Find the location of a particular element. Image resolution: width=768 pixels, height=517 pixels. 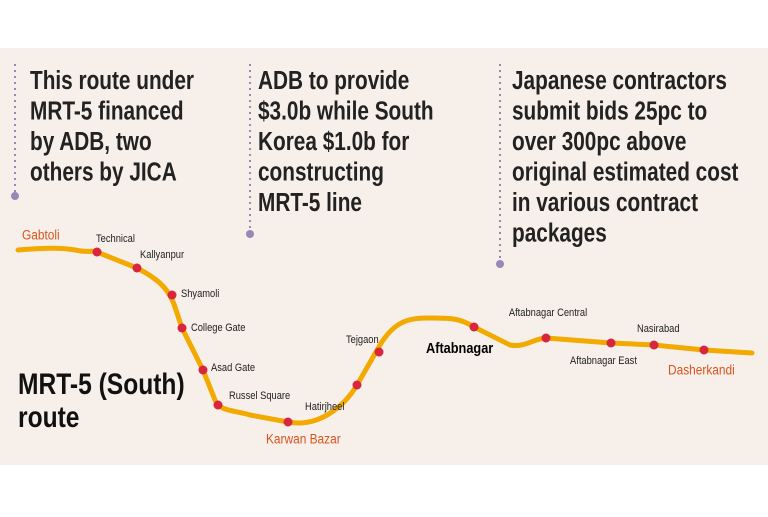

station: Kallyanpur is located at coordinates (162, 255).